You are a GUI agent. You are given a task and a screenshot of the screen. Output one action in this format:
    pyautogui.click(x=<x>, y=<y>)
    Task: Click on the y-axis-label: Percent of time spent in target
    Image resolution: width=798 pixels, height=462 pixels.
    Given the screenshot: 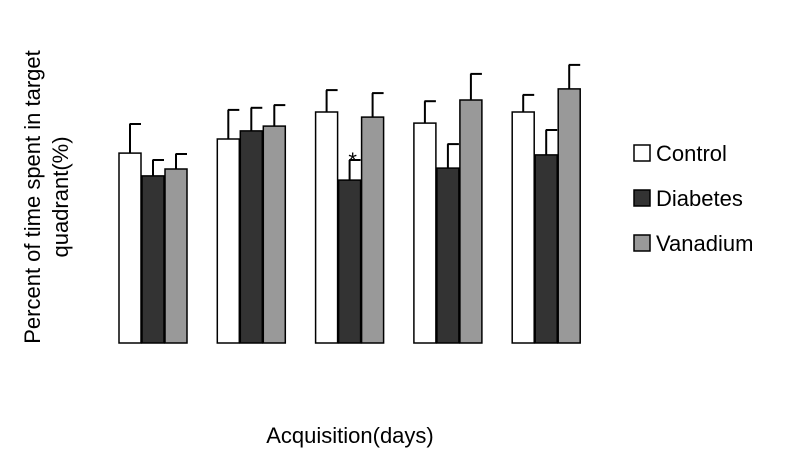 What is the action you would take?
    pyautogui.click(x=32, y=197)
    